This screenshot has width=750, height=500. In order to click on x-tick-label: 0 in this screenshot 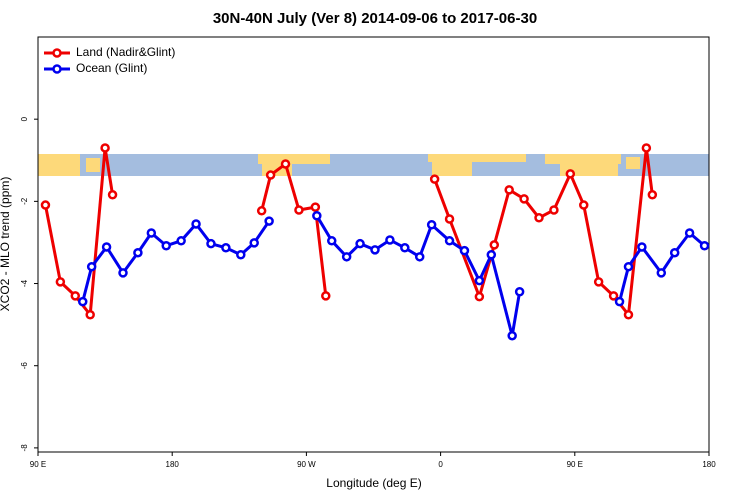, I will do `click(440, 464)`.